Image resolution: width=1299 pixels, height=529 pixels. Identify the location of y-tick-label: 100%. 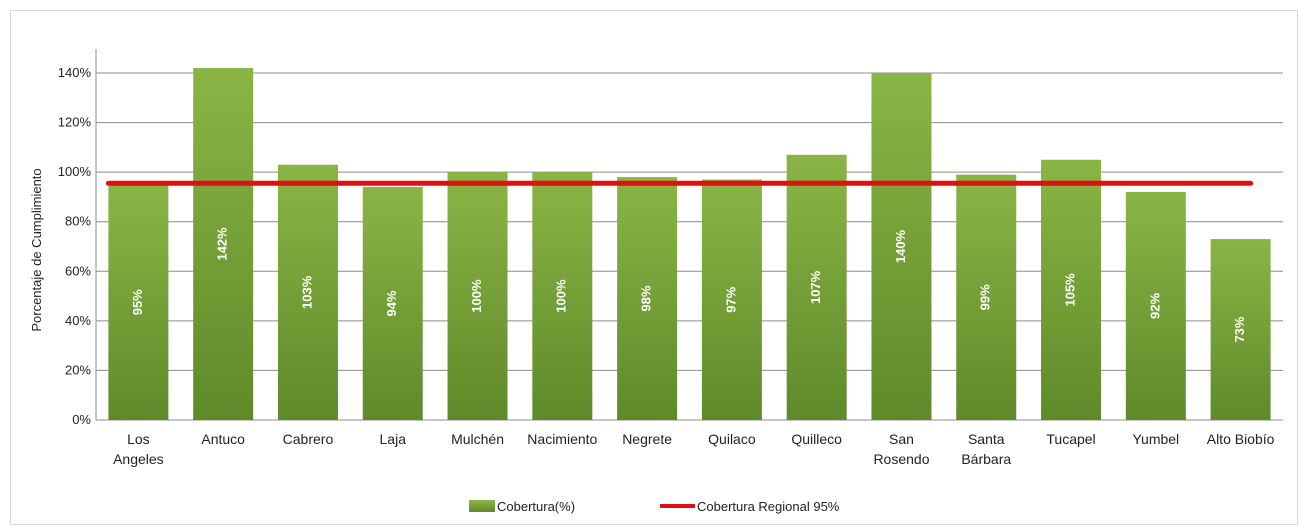
(75, 171).